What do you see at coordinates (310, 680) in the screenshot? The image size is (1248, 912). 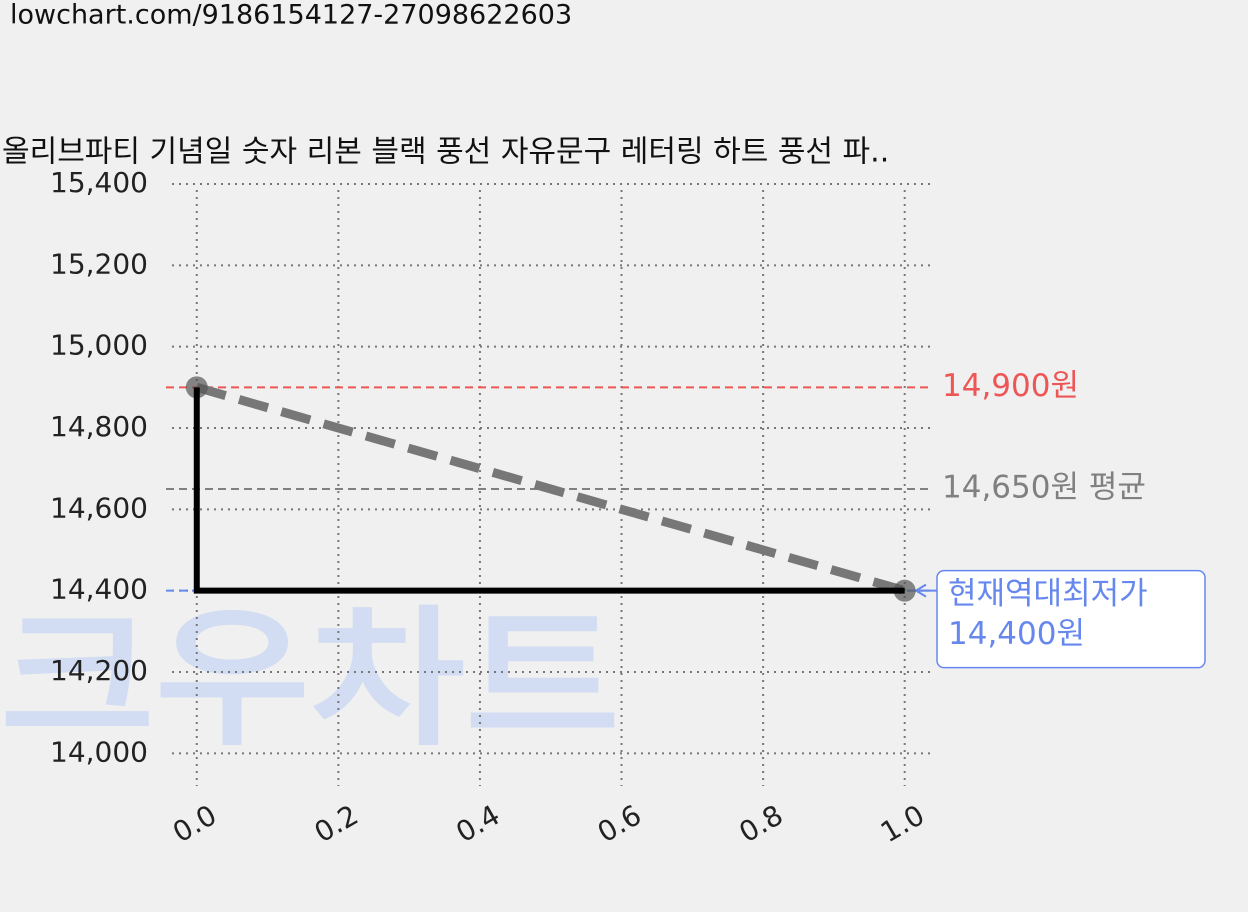 I see `watermark: 크우차트` at bounding box center [310, 680].